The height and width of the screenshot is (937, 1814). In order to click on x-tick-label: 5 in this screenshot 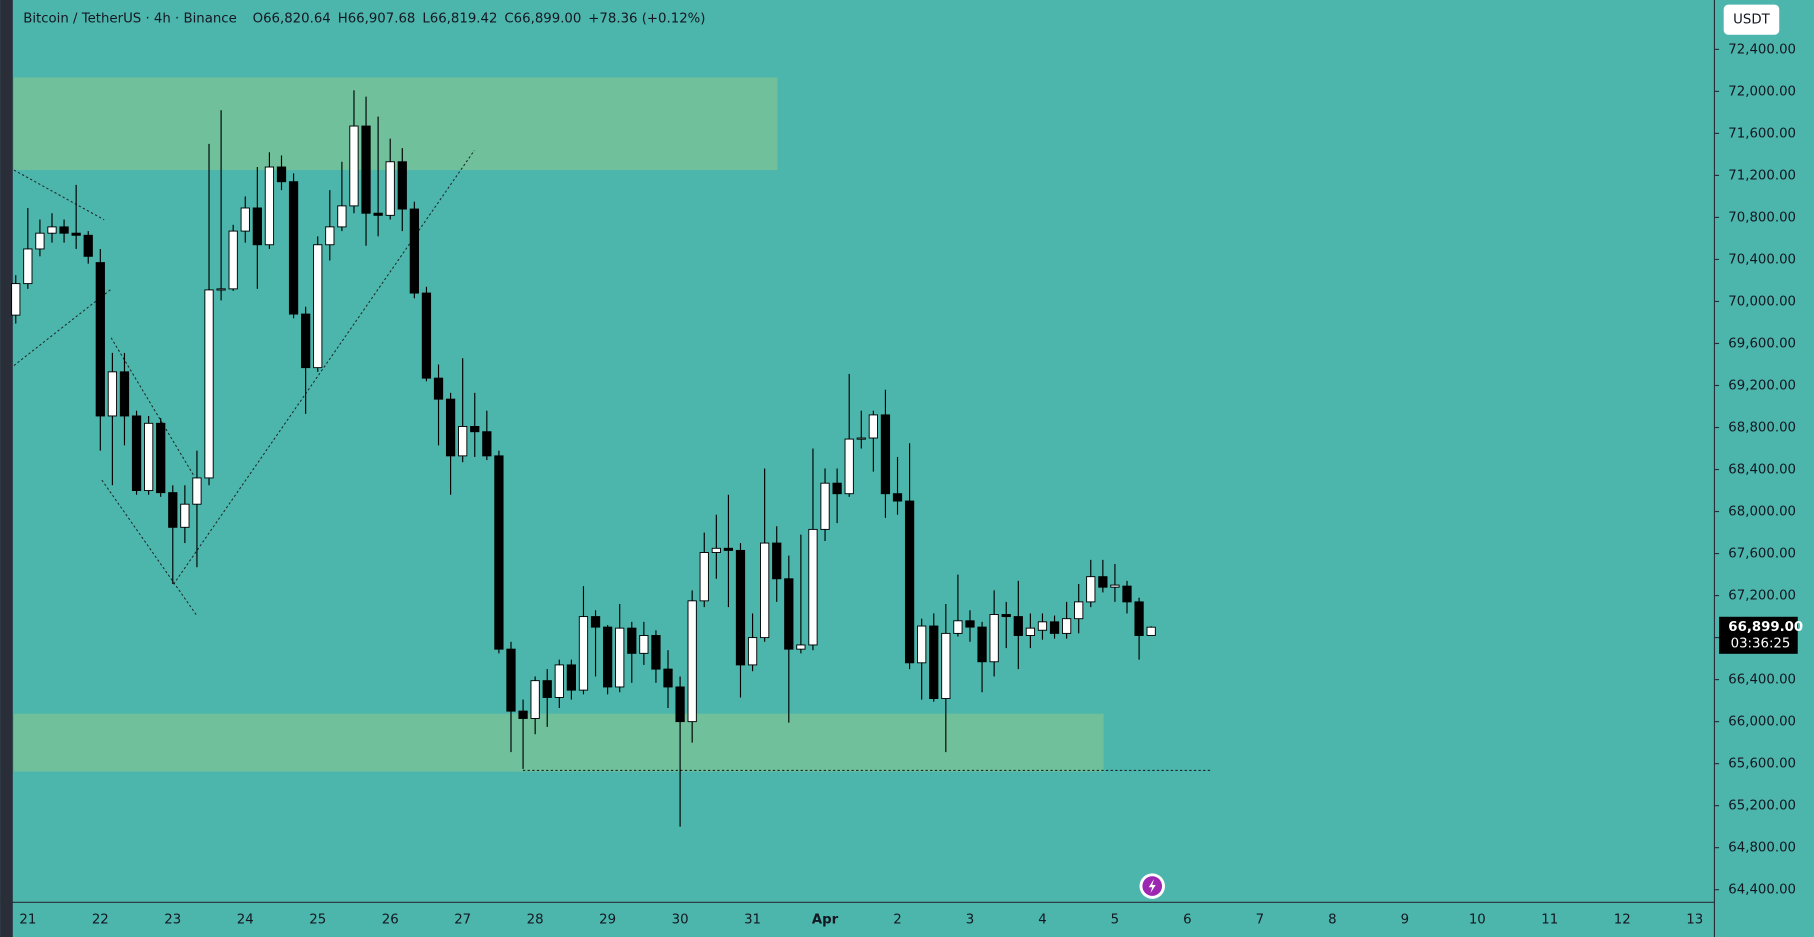, I will do `click(1115, 920)`.